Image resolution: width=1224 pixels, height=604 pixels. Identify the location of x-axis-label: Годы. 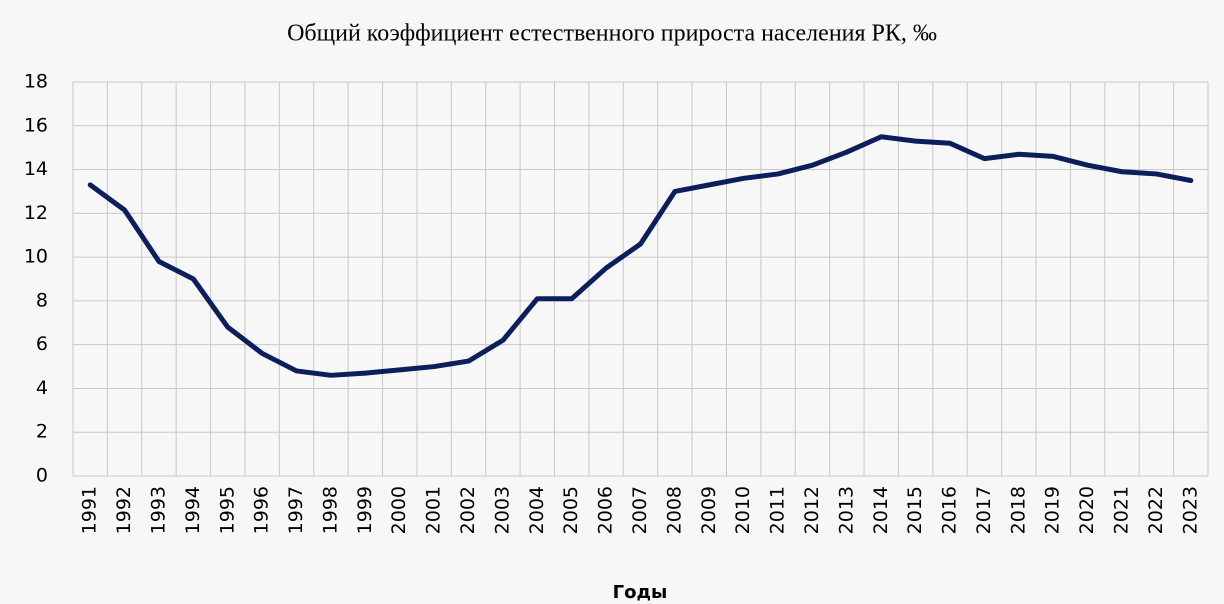
(640, 592).